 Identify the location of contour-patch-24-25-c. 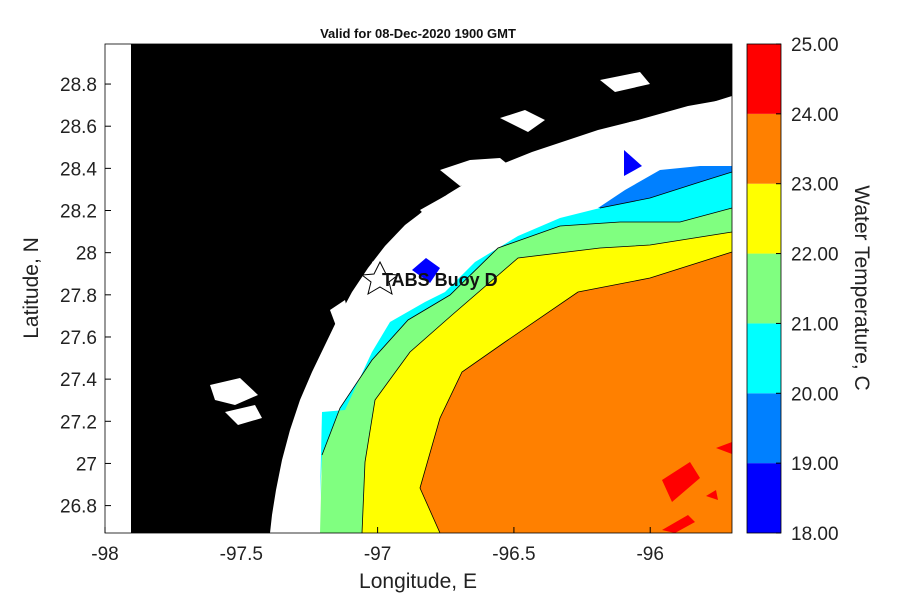
(712, 495).